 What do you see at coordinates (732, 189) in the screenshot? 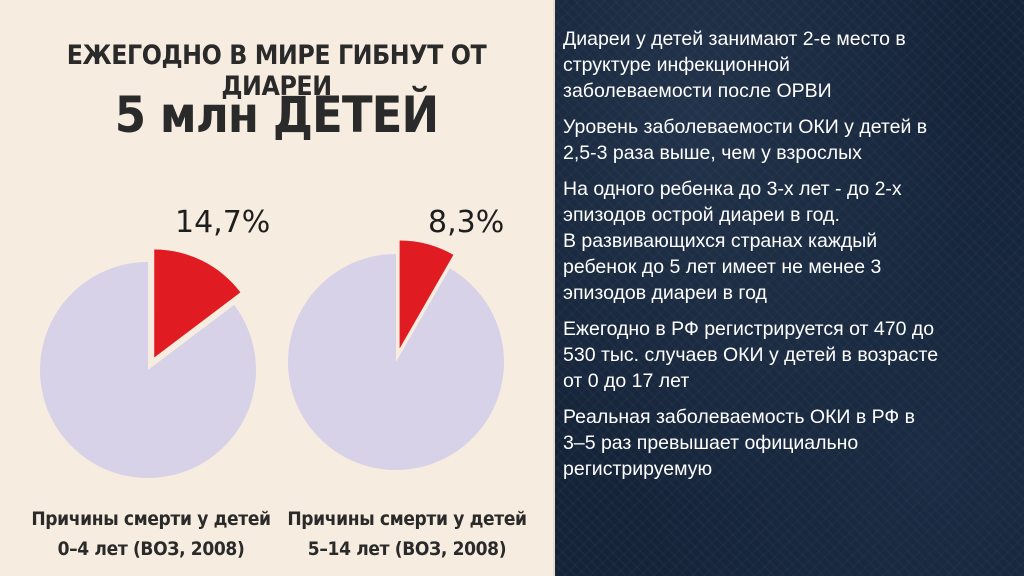
I see `fact-line: На одного ребенка до 3-х лет - до 2-х` at bounding box center [732, 189].